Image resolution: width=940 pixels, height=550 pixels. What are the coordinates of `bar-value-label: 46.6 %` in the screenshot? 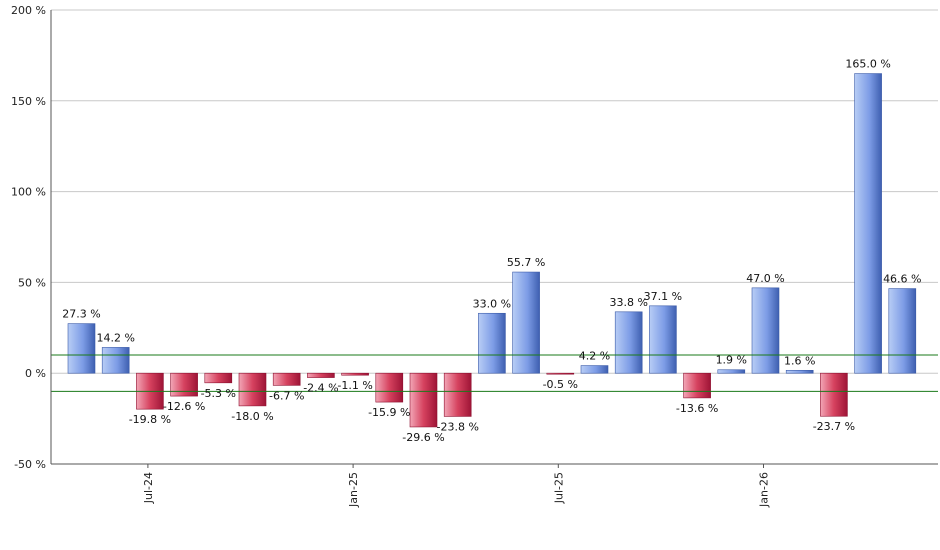 It's located at (902, 279).